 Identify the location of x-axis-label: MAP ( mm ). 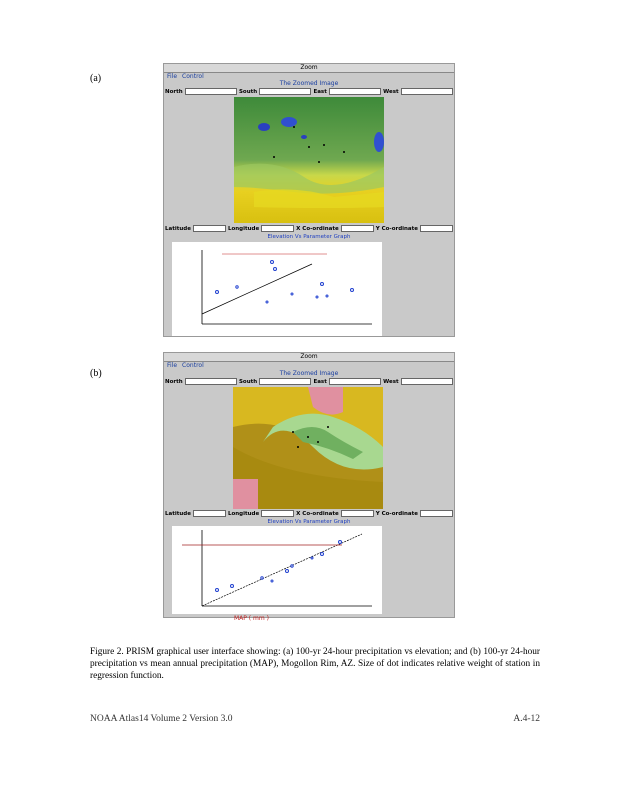
(251, 618).